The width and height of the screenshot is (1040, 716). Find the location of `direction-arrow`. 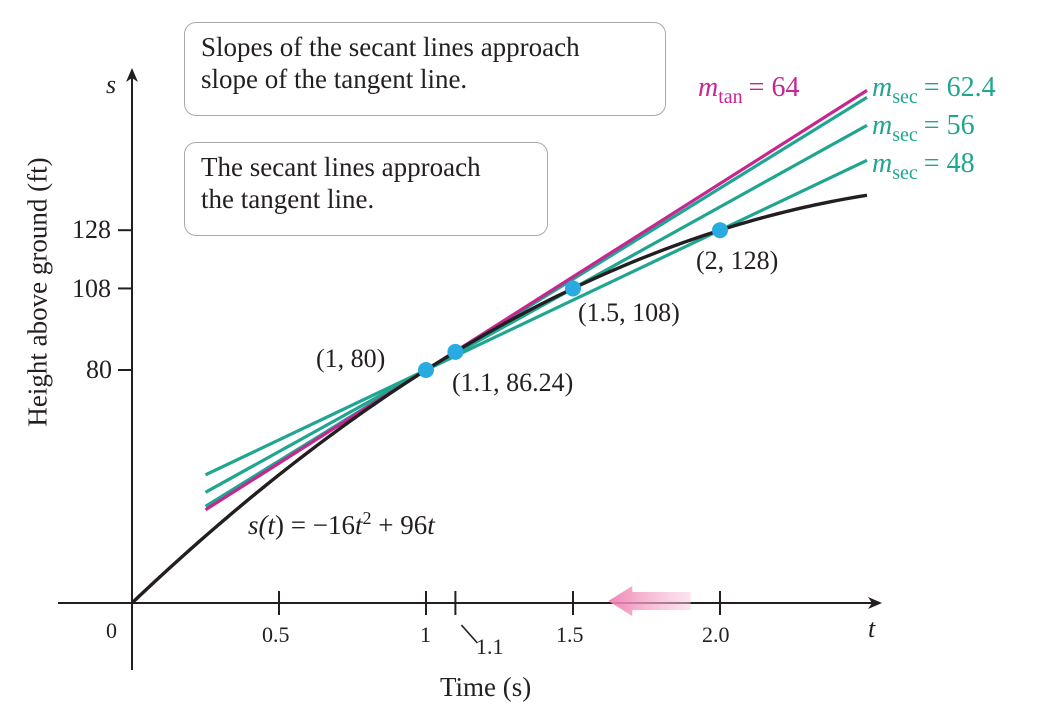

direction-arrow is located at coordinates (649, 601).